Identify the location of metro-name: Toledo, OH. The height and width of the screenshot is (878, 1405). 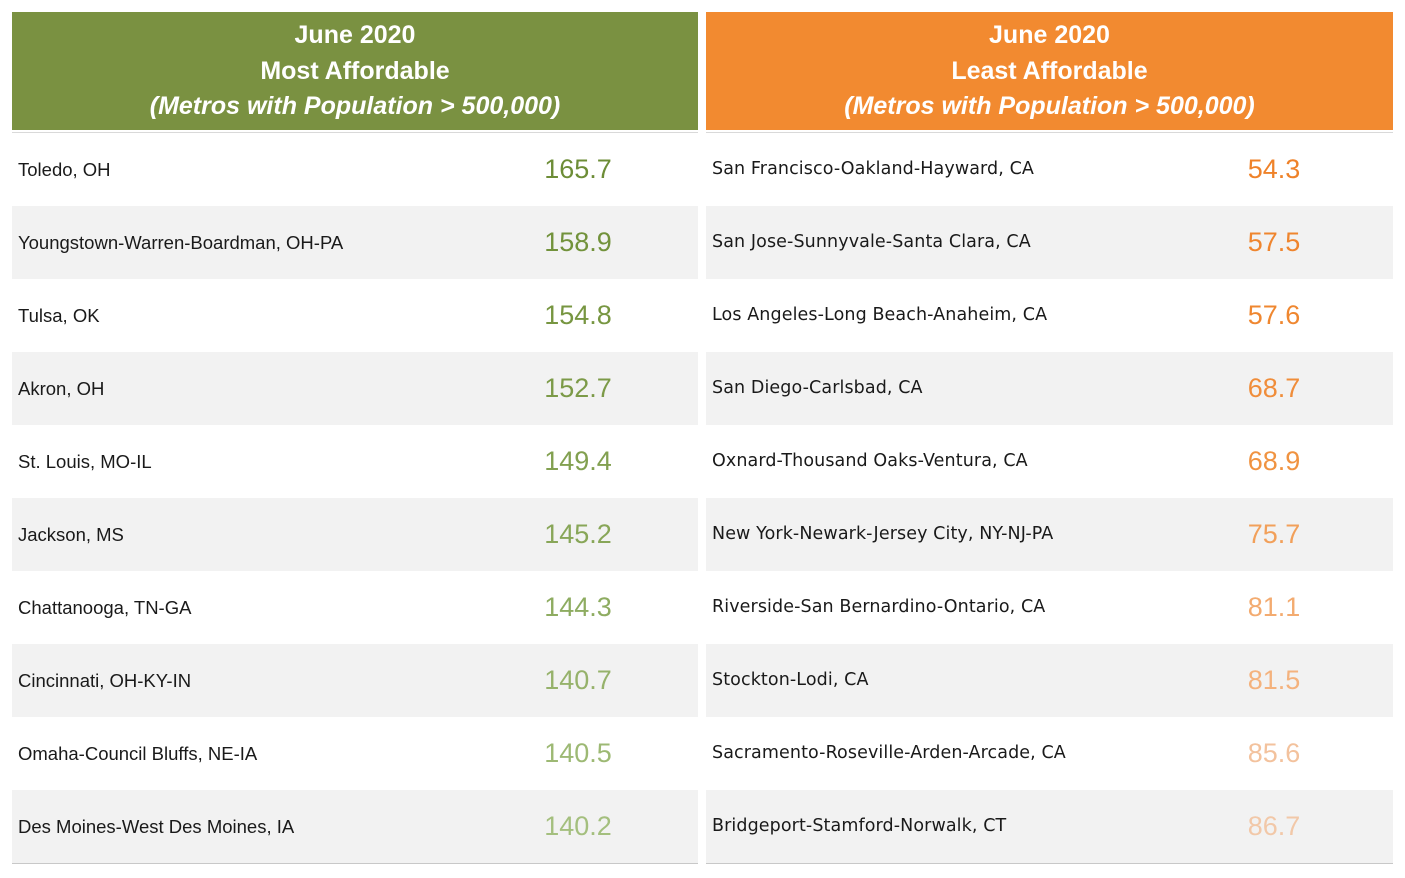
(64, 169).